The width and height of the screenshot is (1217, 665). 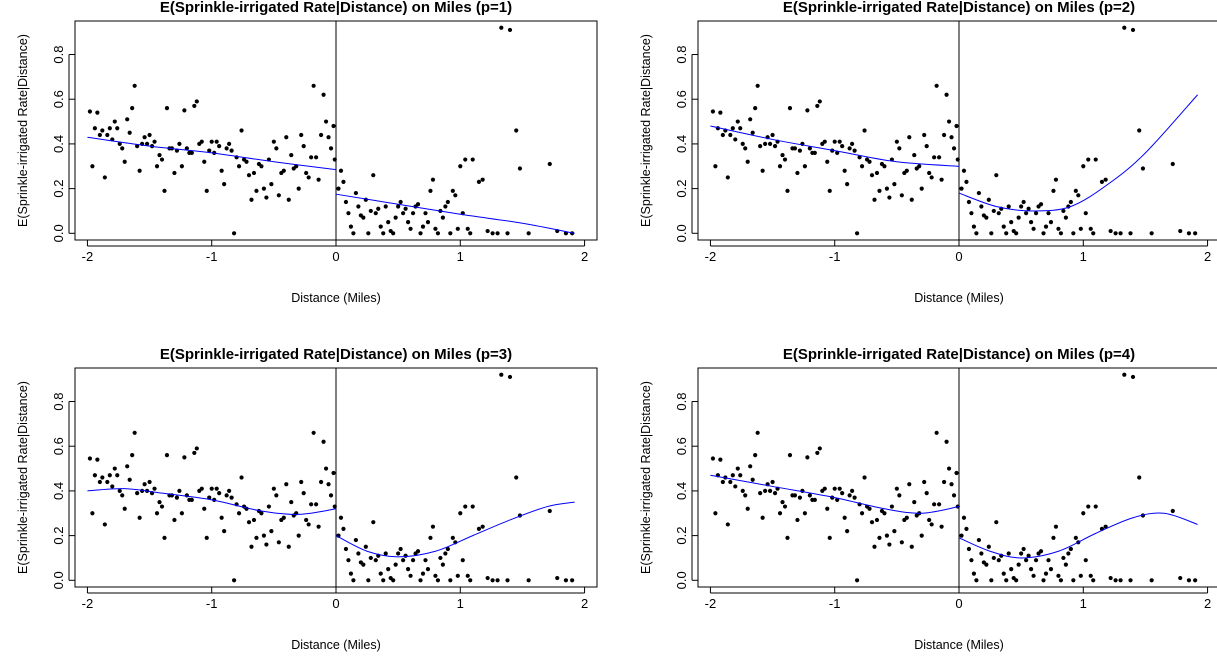 What do you see at coordinates (58, 54) in the screenshot?
I see `y-tick-label: 0.8` at bounding box center [58, 54].